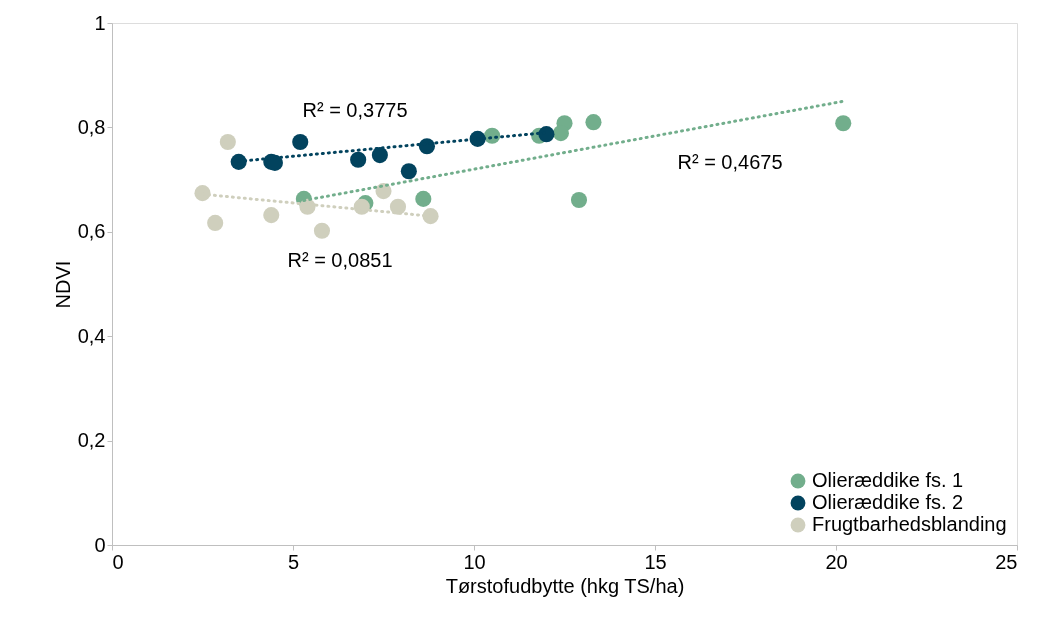 Image resolution: width=1038 pixels, height=636 pixels. I want to click on y-axis-title: NDVI, so click(62, 284).